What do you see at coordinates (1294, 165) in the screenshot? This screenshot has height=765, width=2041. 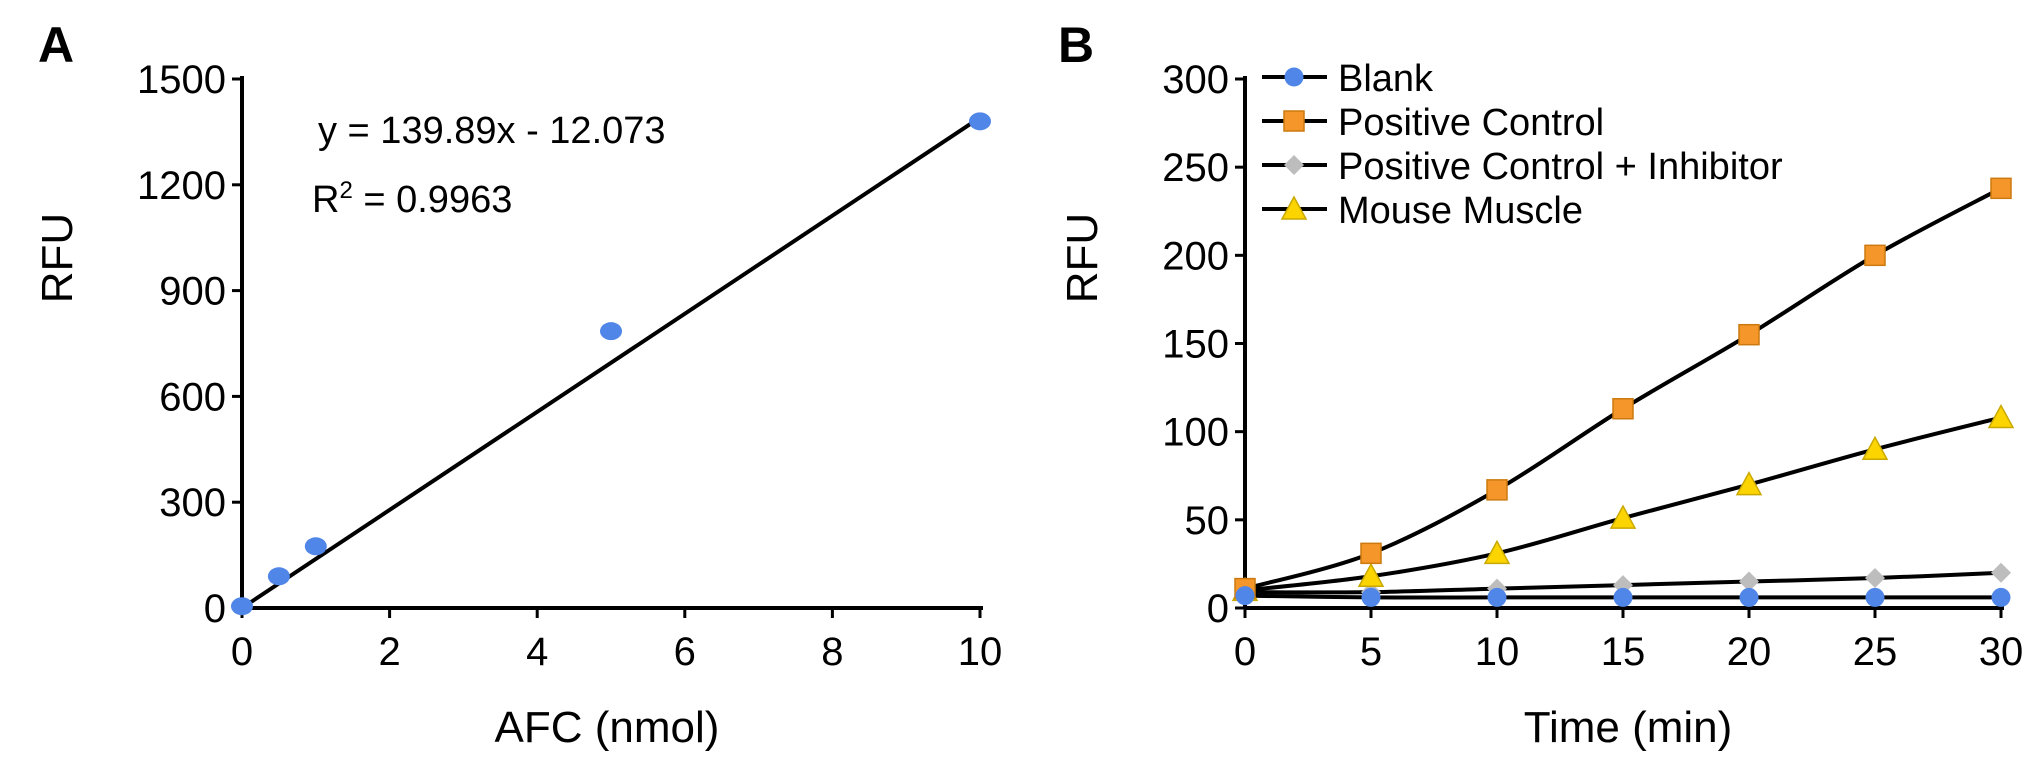 I see `legend-marker-diamond` at bounding box center [1294, 165].